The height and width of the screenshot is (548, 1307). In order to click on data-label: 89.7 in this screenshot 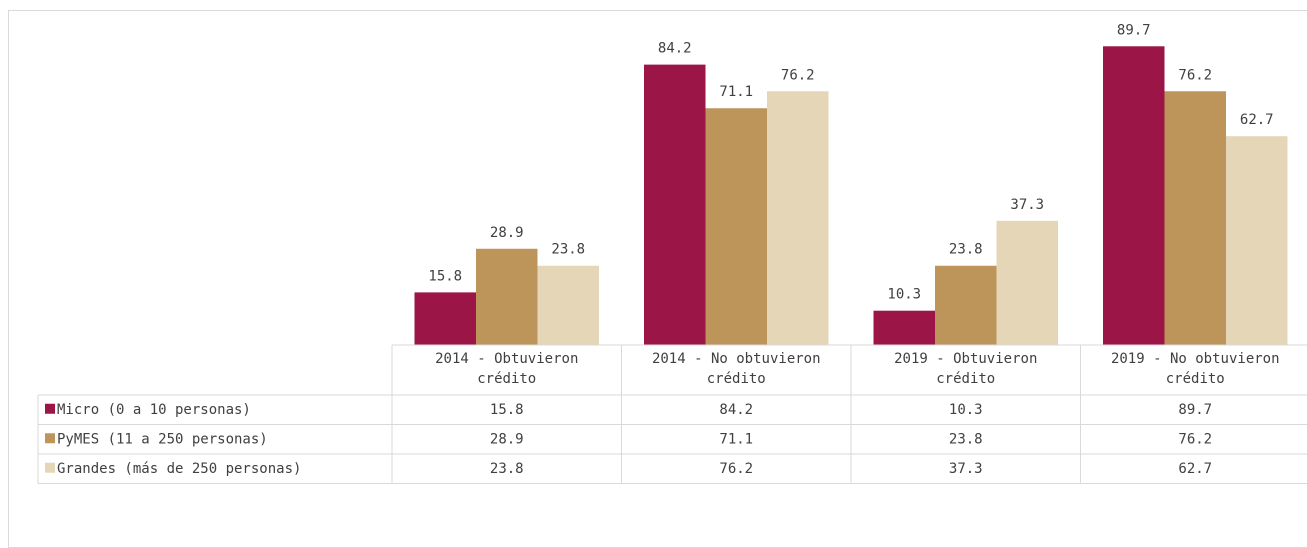, I will do `click(1134, 30)`.